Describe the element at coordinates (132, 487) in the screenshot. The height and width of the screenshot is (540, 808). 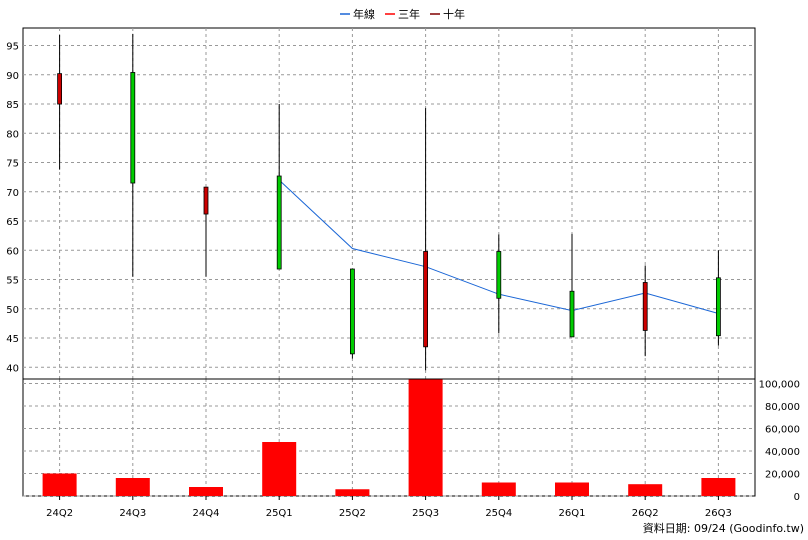
I see `volume-bar-24Q3` at that location.